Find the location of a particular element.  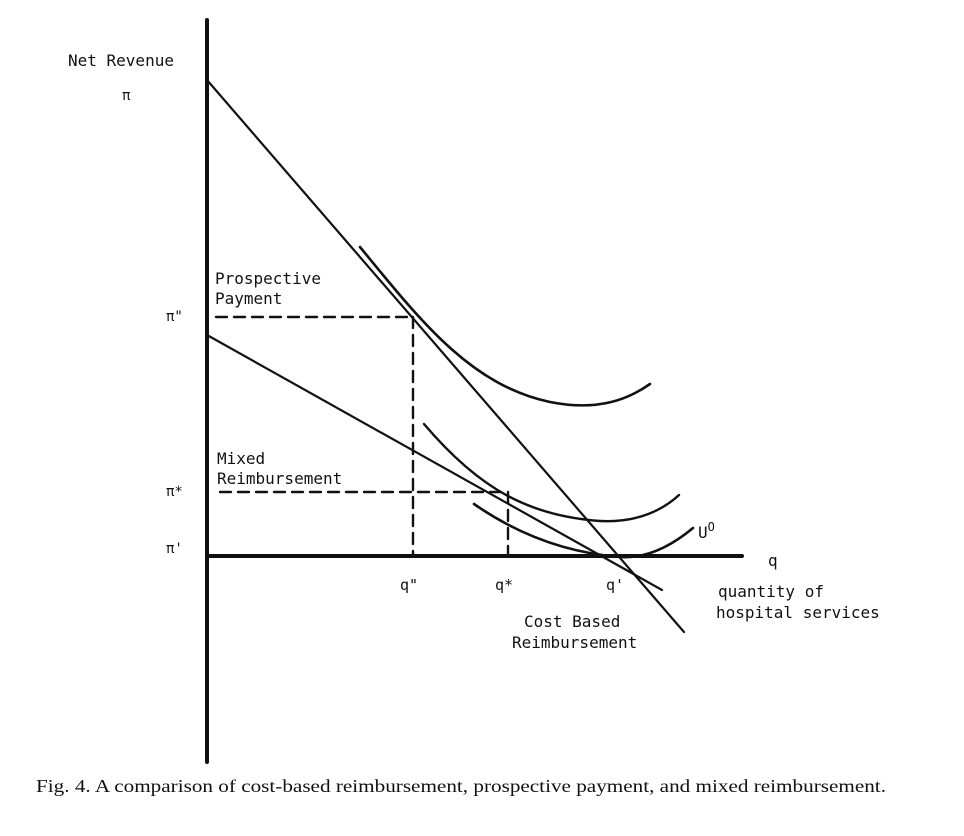

prospective-payment-label-line1: Prospective is located at coordinates (268, 278).